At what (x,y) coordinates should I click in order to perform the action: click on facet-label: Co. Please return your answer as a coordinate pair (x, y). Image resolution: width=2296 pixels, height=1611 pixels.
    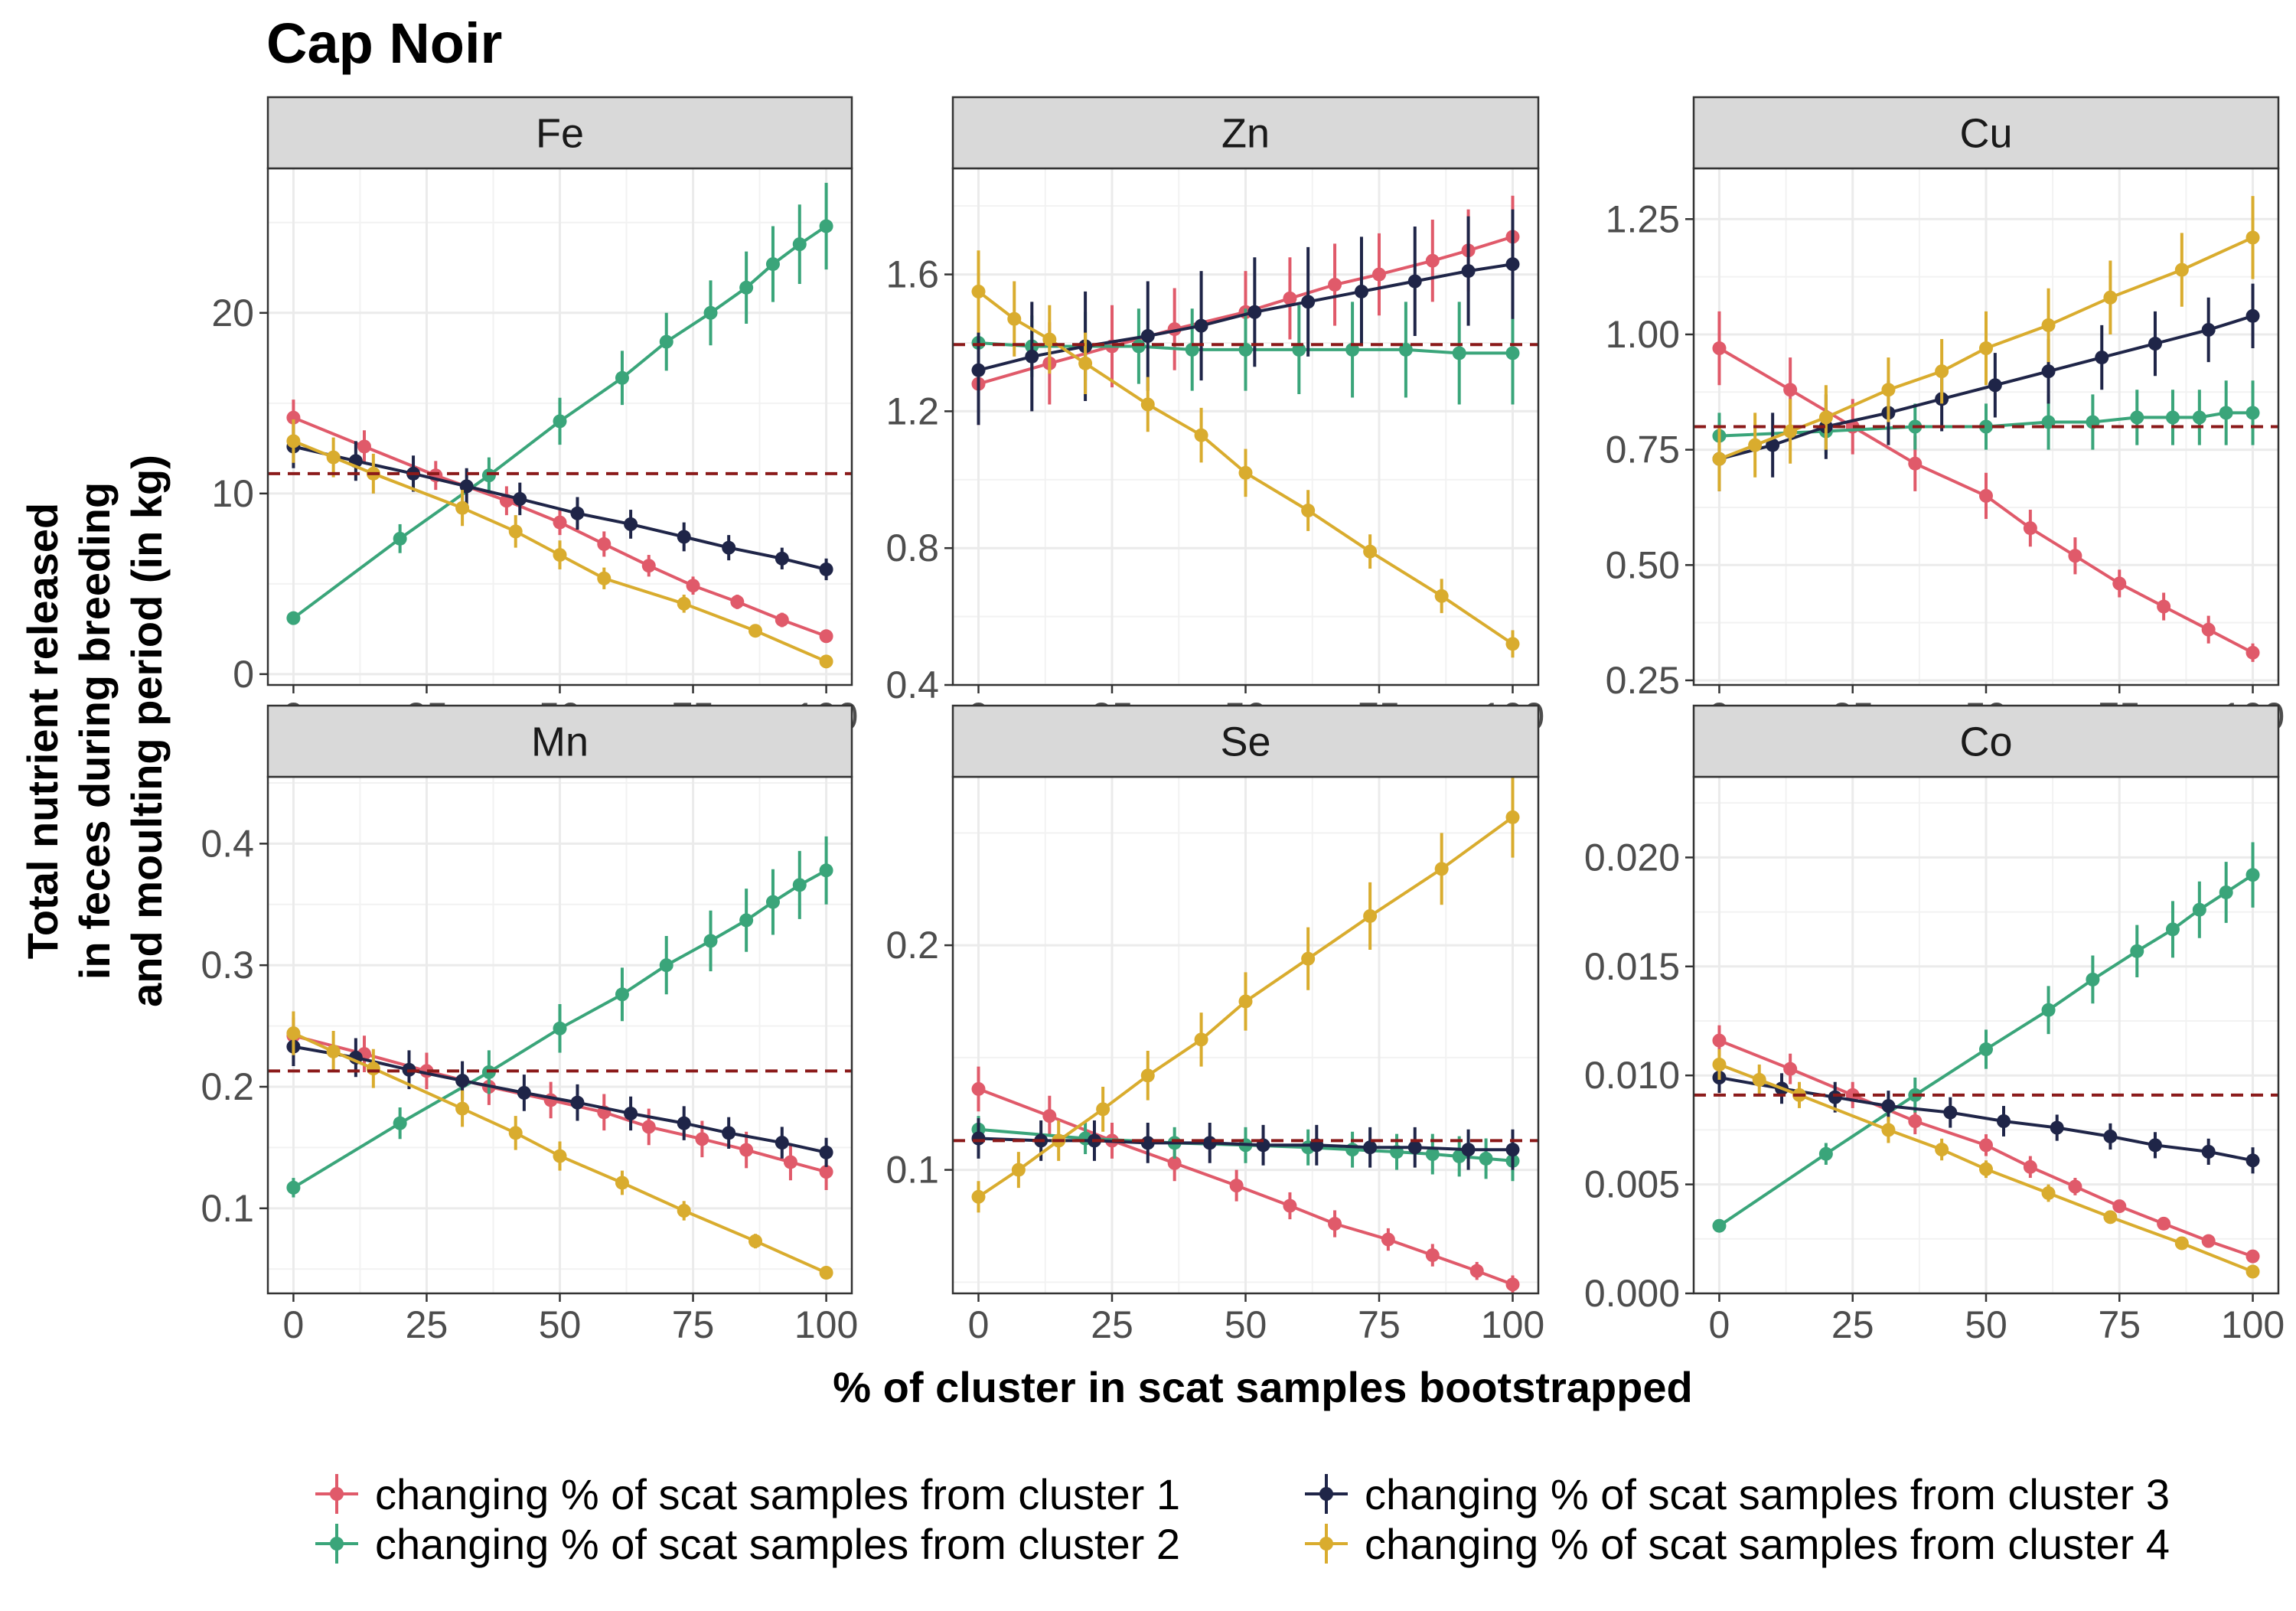
    Looking at the image, I should click on (1985, 742).